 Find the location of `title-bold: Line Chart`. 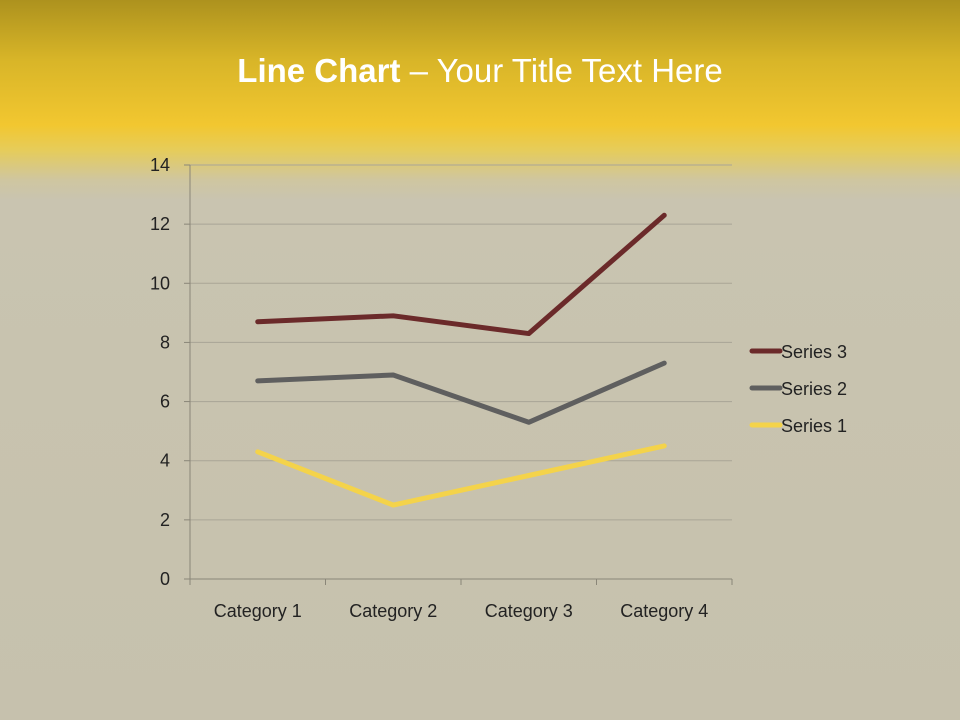

title-bold: Line Chart is located at coordinates (319, 70).